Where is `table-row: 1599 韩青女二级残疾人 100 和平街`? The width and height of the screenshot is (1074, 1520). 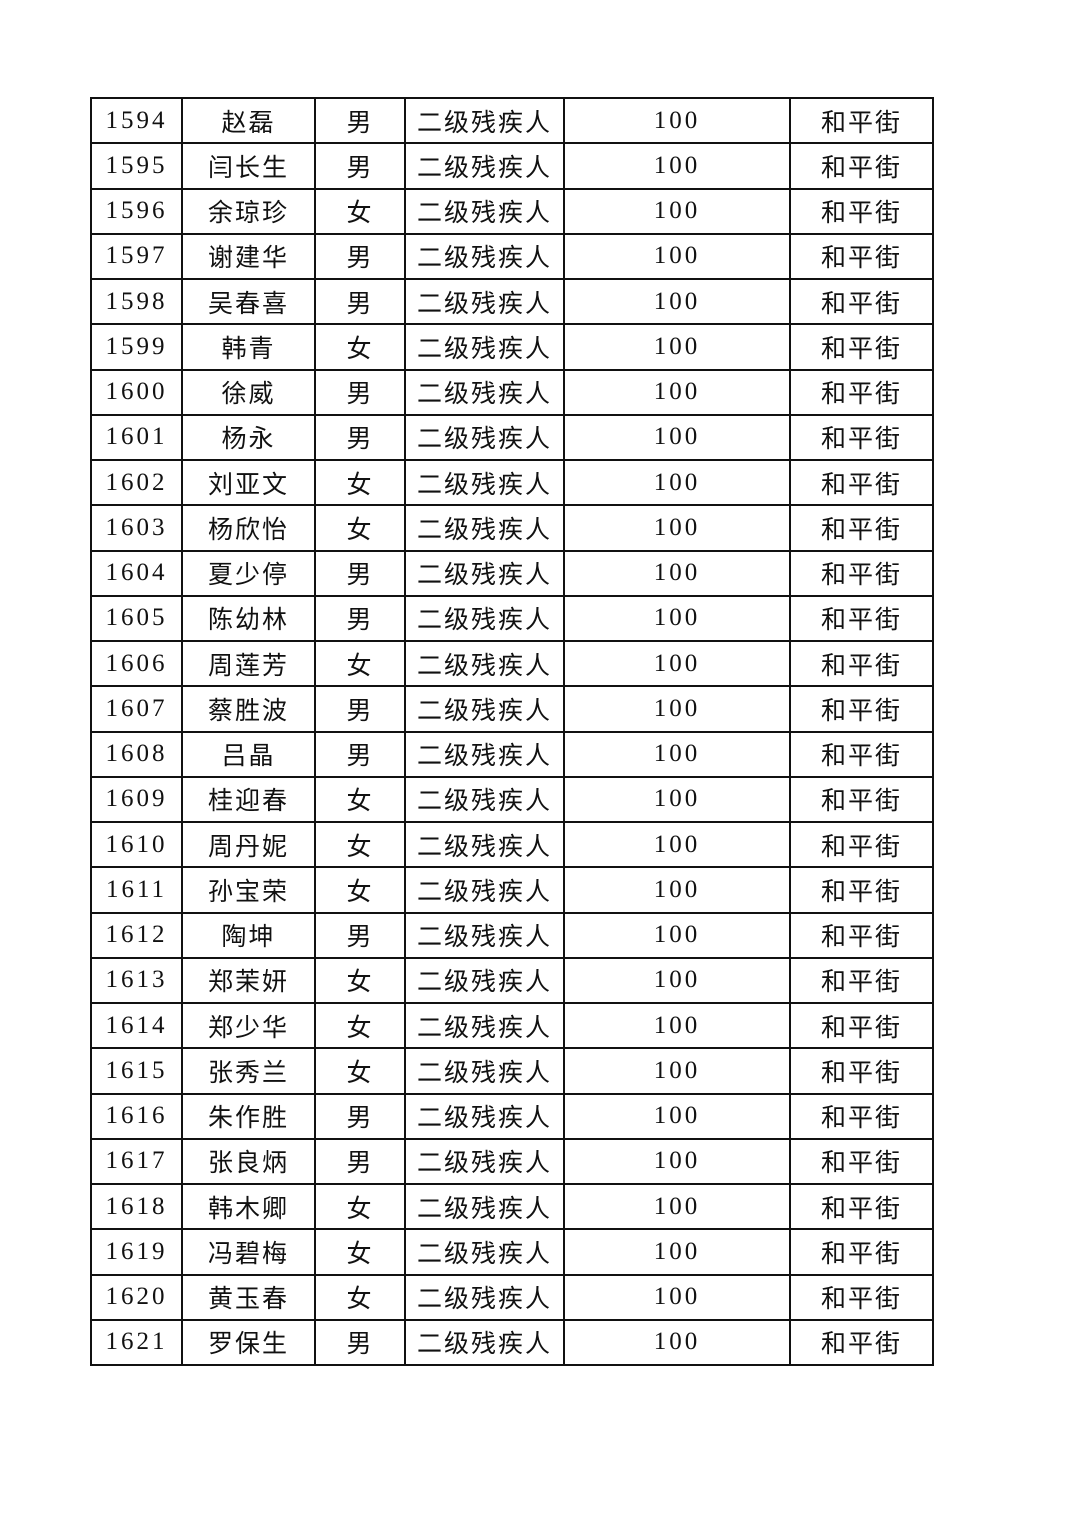 table-row: 1599 韩青女二级残疾人 100 和平街 is located at coordinates (512, 347).